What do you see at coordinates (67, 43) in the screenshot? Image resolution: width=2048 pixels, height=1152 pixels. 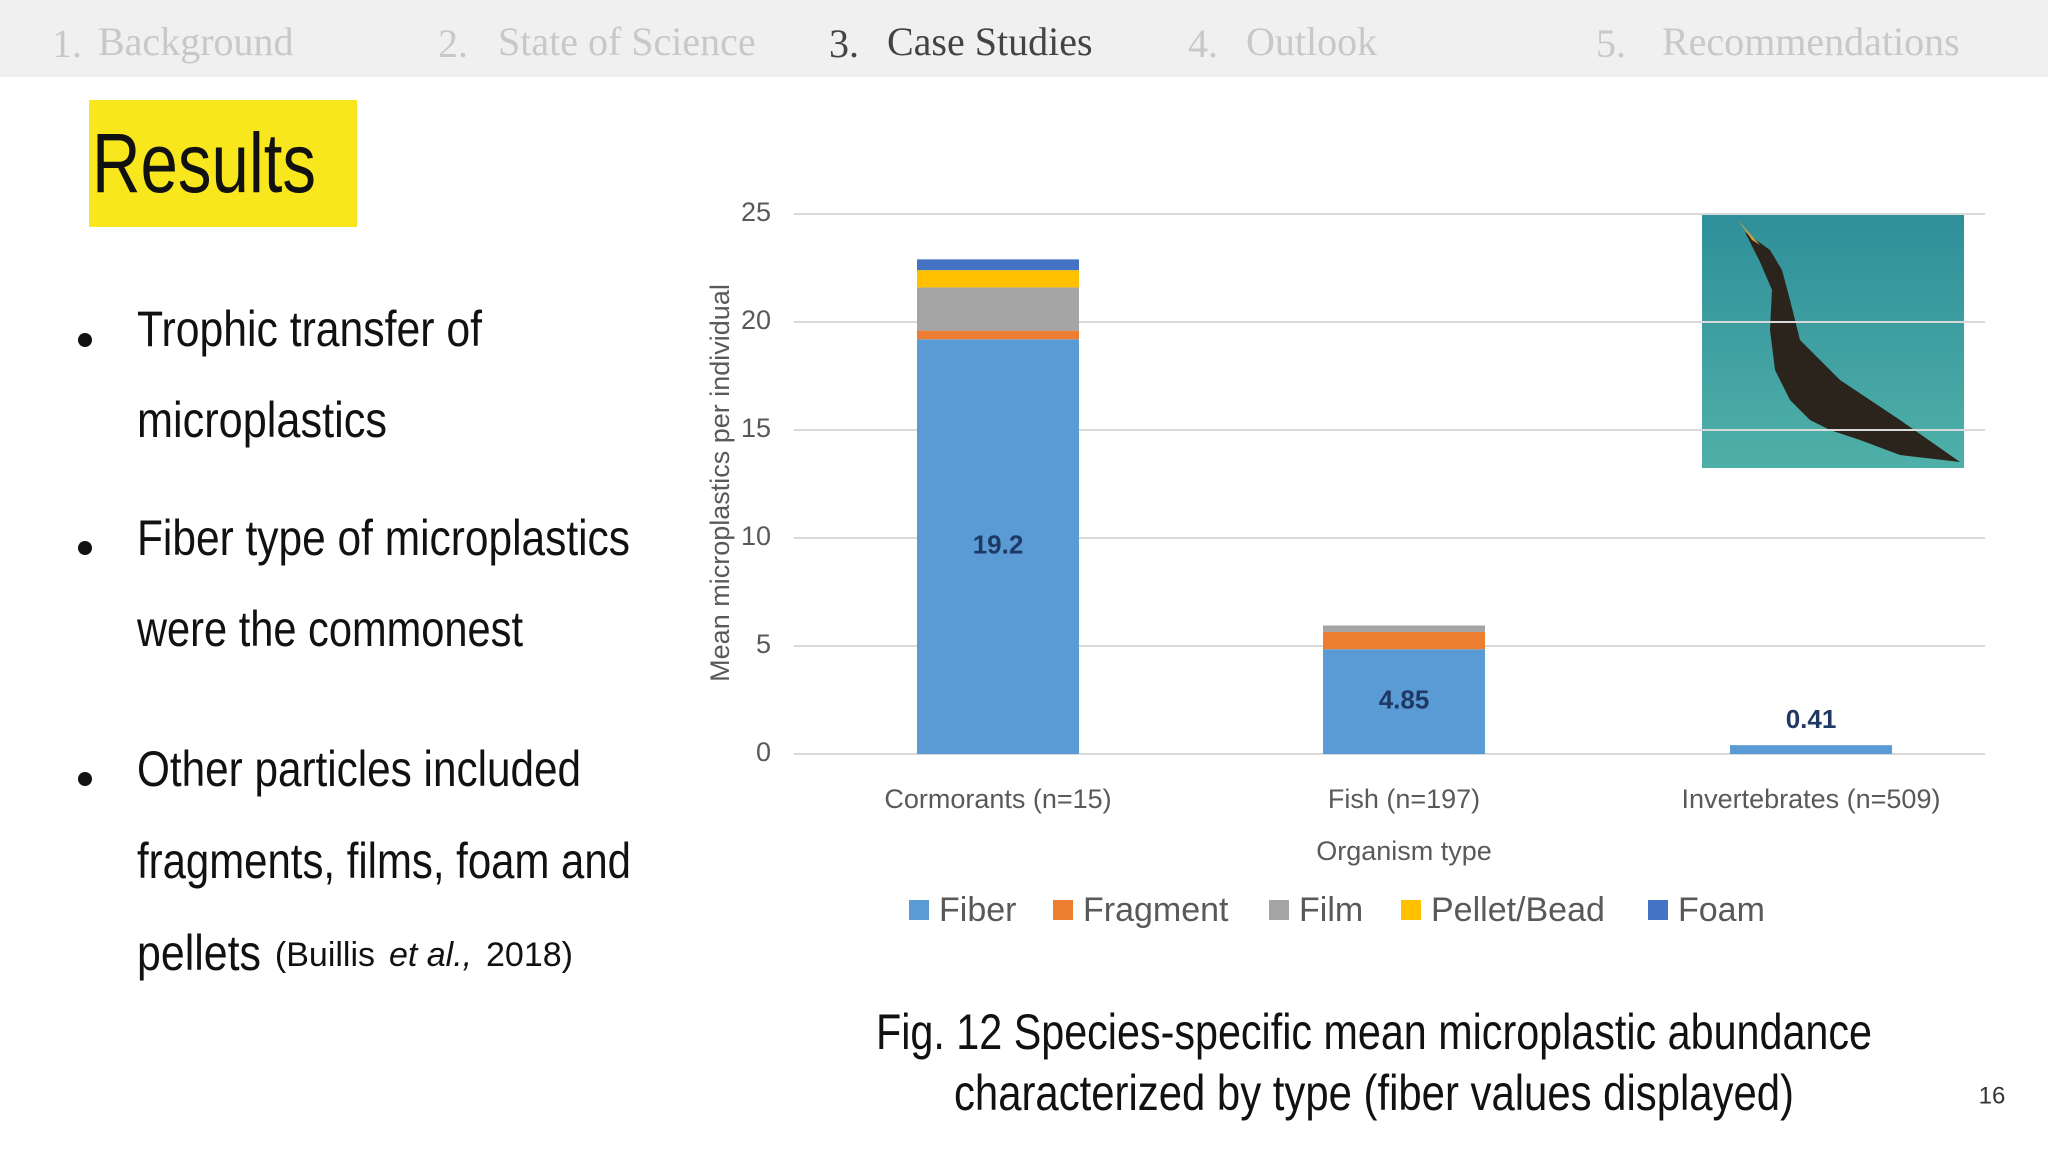 I see `nav-number: 1.` at bounding box center [67, 43].